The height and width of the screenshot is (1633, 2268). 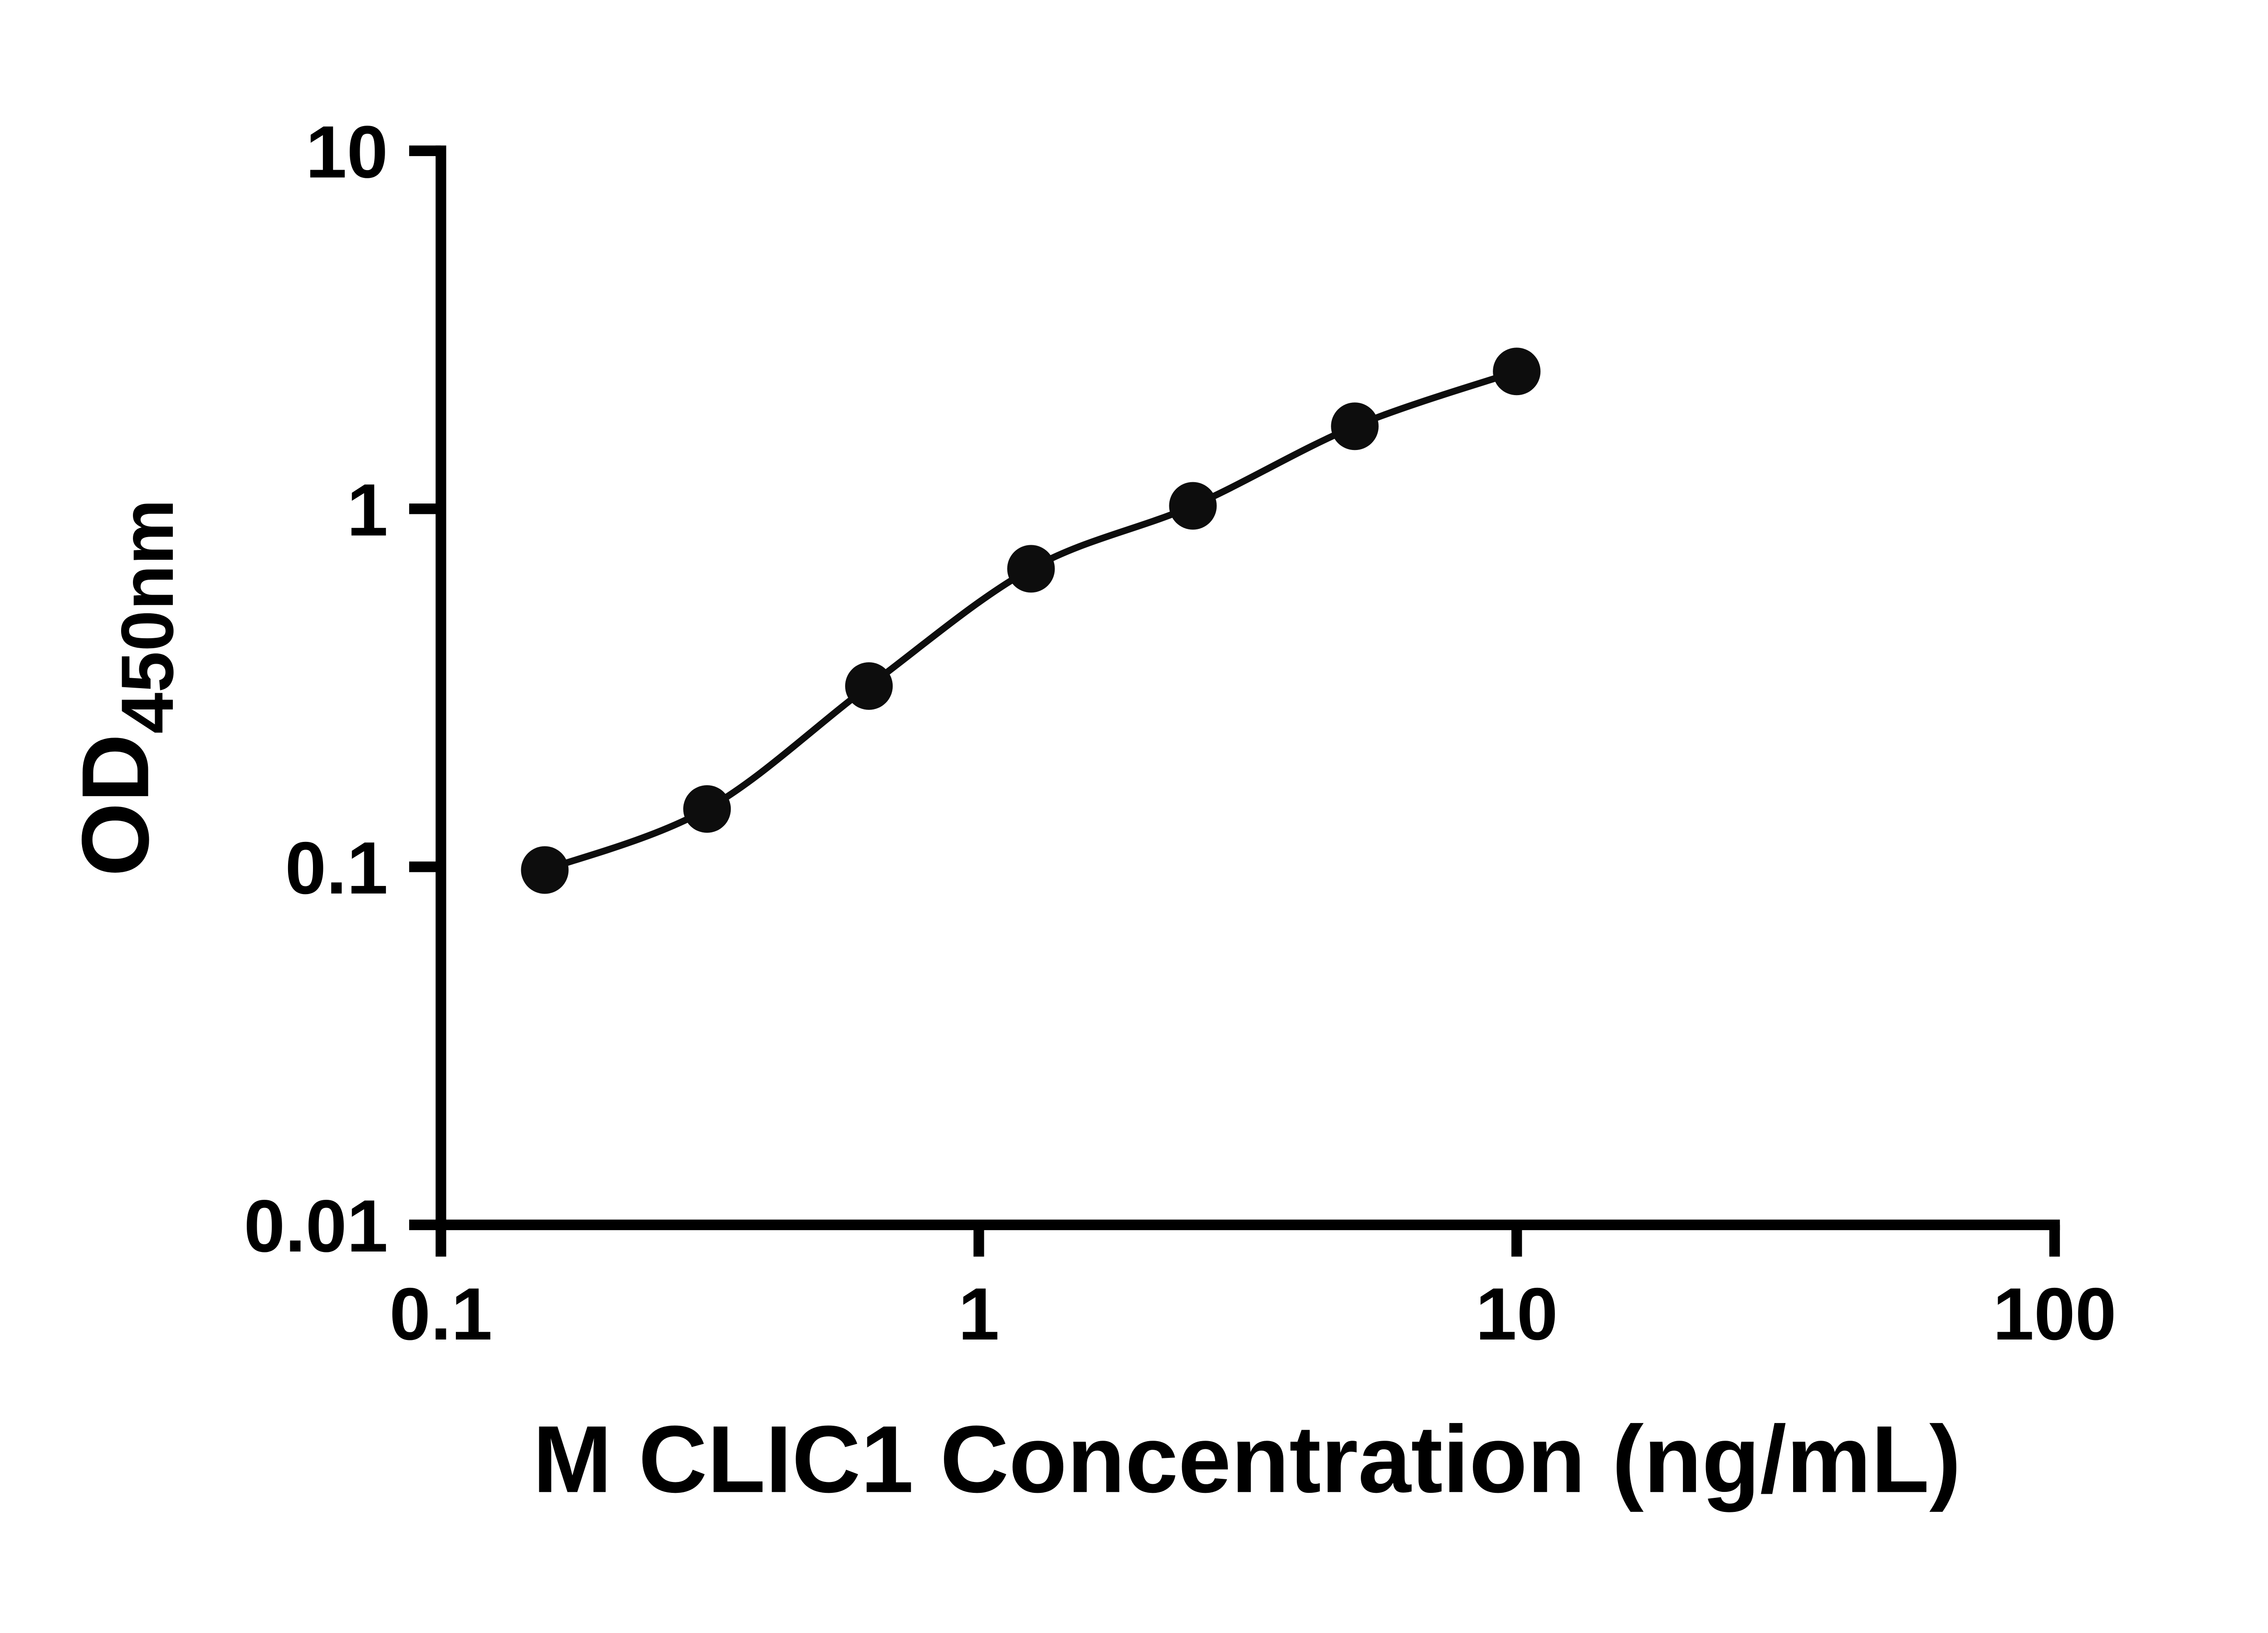 I want to click on y-tick-label: 1, so click(x=367, y=509).